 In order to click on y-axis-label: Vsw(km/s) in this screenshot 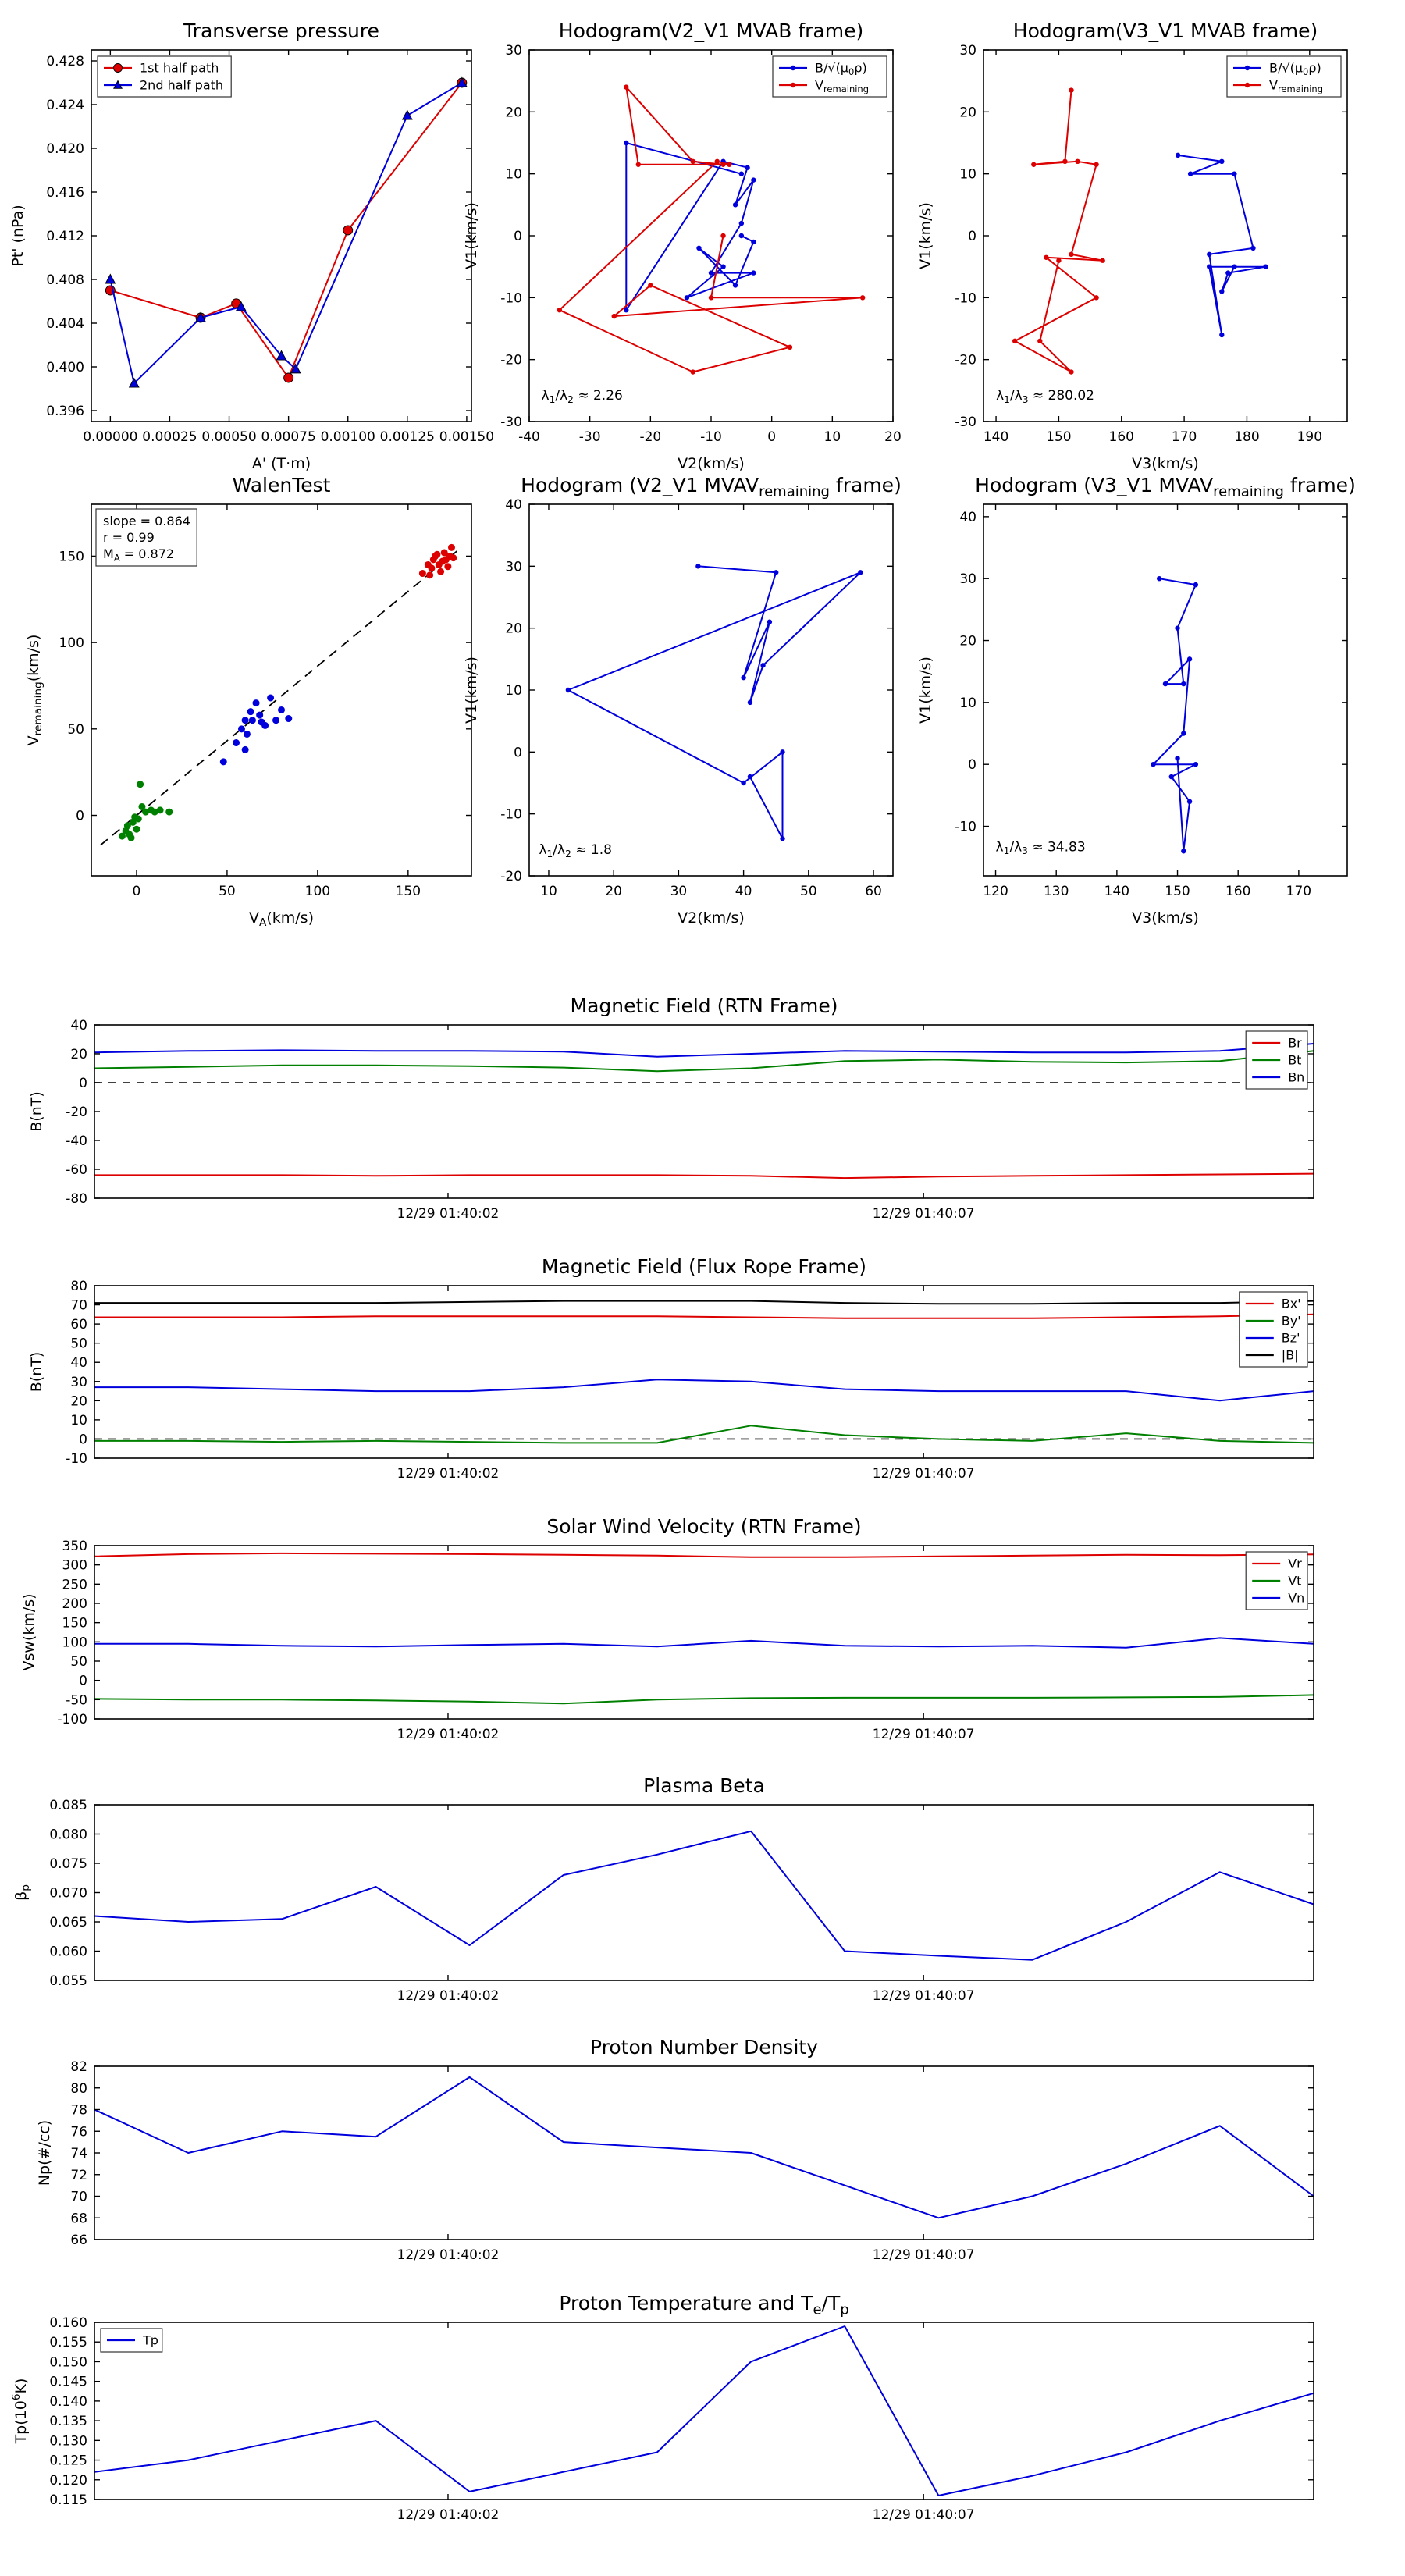, I will do `click(28, 1631)`.